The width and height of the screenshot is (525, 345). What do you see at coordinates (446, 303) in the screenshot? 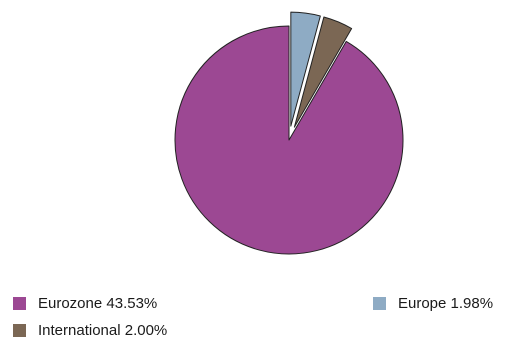
I see `legend-label-europe: Europe 1.98%` at bounding box center [446, 303].